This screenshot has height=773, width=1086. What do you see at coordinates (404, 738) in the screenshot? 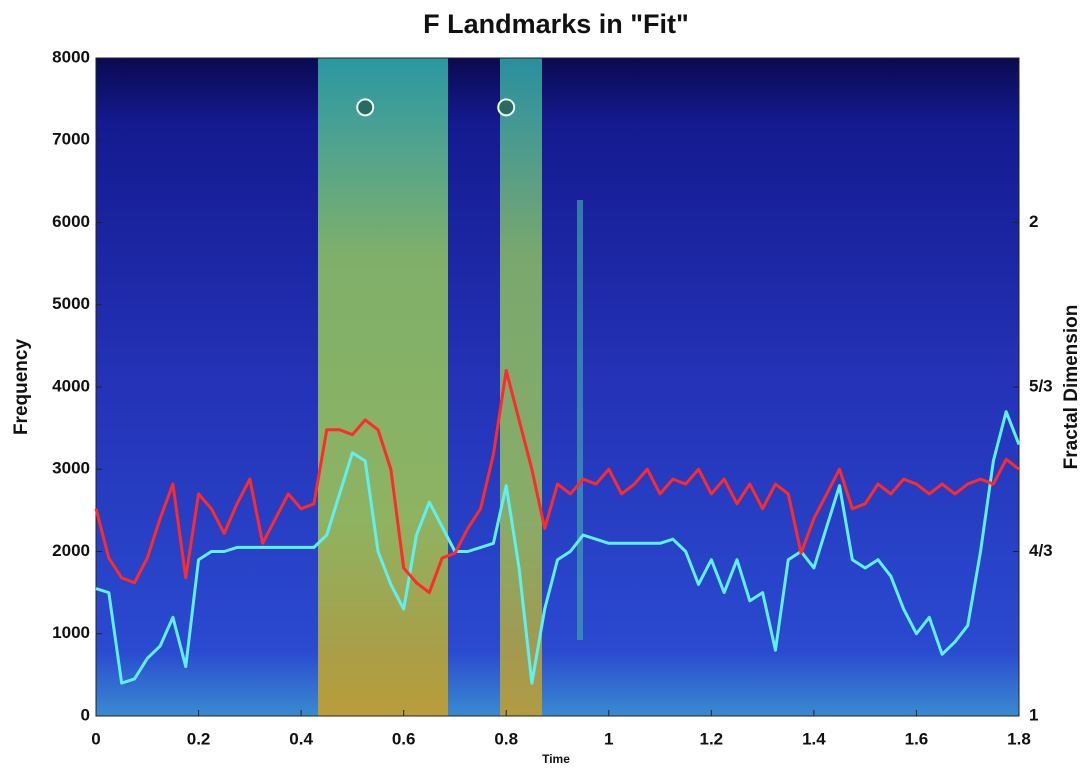
I see `x-tick-label: 0.6` at bounding box center [404, 738].